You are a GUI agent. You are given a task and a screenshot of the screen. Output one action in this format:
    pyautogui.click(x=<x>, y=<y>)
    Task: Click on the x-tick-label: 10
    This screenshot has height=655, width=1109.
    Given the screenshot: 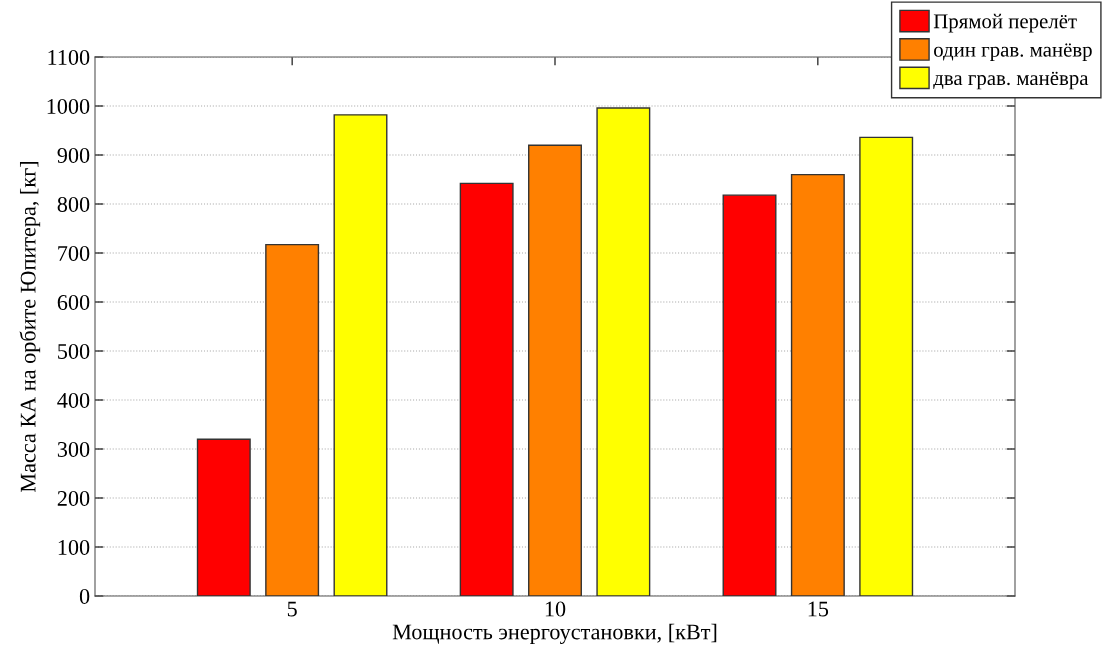 What is the action you would take?
    pyautogui.click(x=555, y=609)
    